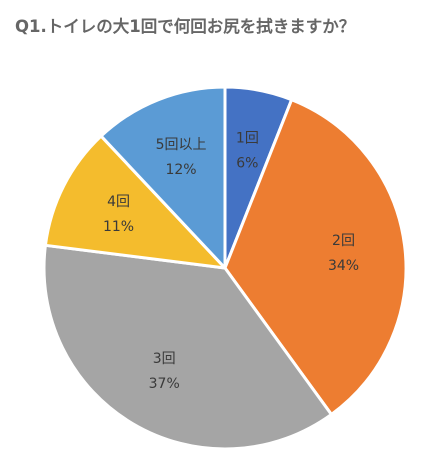 The width and height of the screenshot is (438, 454). Describe the element at coordinates (118, 227) in the screenshot. I see `slice-percent-label-4: 11%` at that location.